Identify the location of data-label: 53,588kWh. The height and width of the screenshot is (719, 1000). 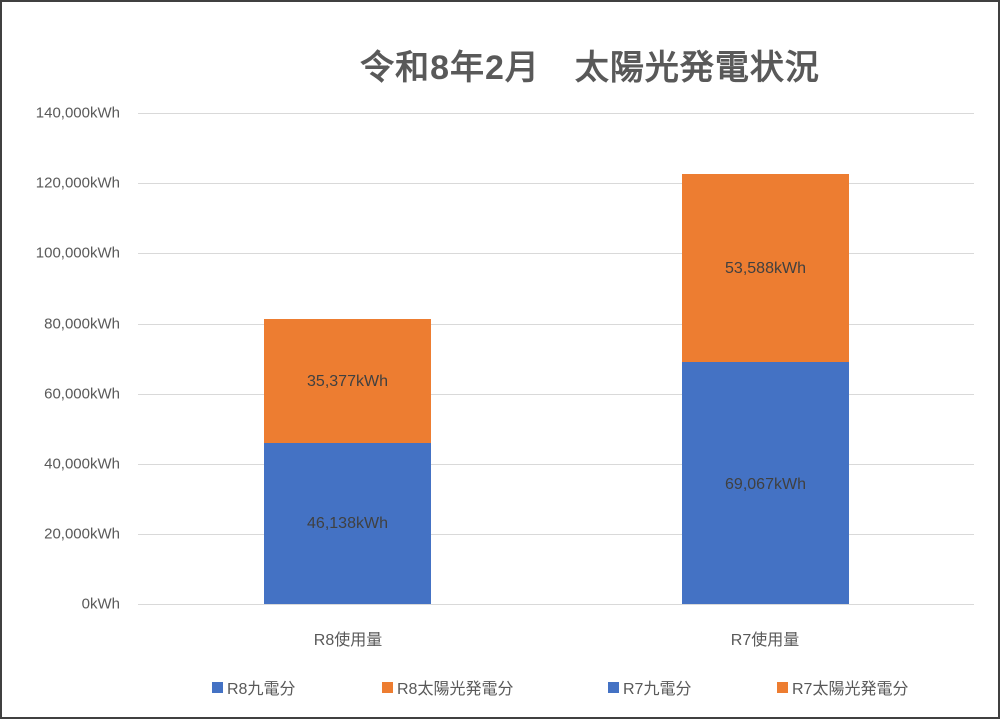
(765, 268).